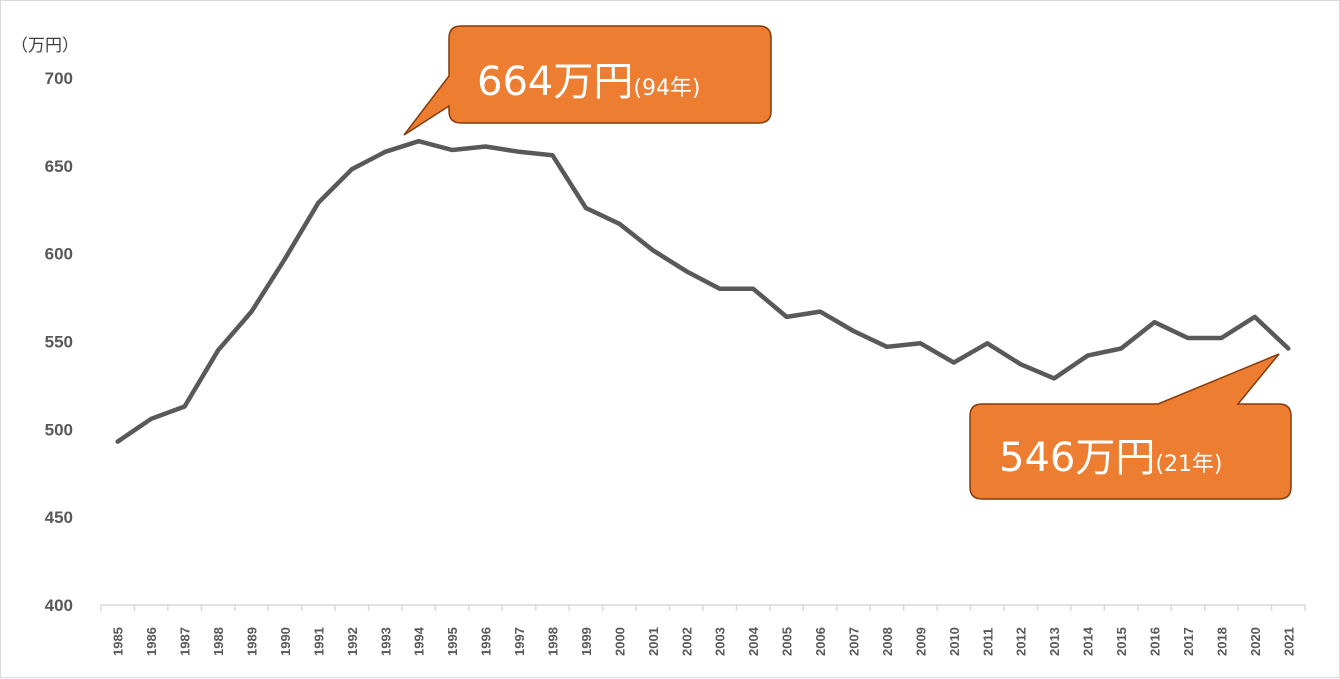  What do you see at coordinates (954, 641) in the screenshot?
I see `x-tick-label: 2010` at bounding box center [954, 641].